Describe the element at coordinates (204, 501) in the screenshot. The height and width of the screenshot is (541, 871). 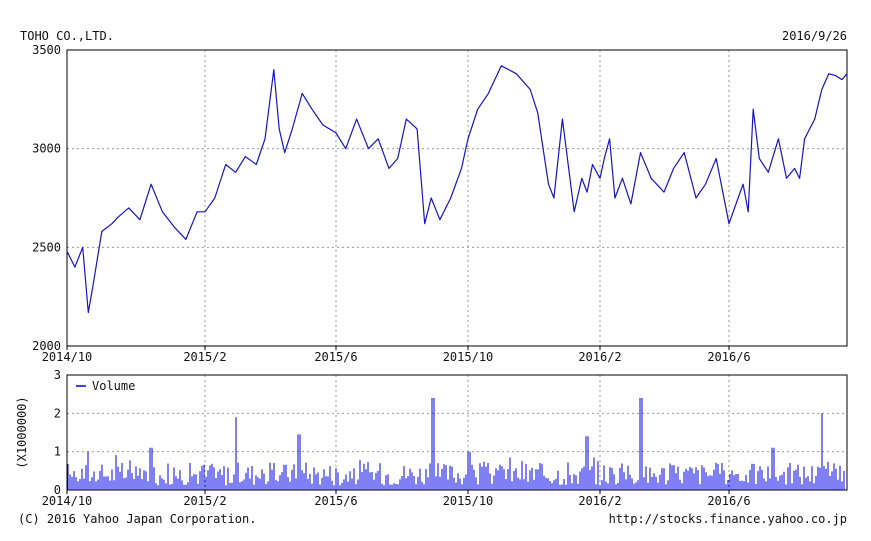
I see `volume-x-tick-label: 2015/2` at that location.